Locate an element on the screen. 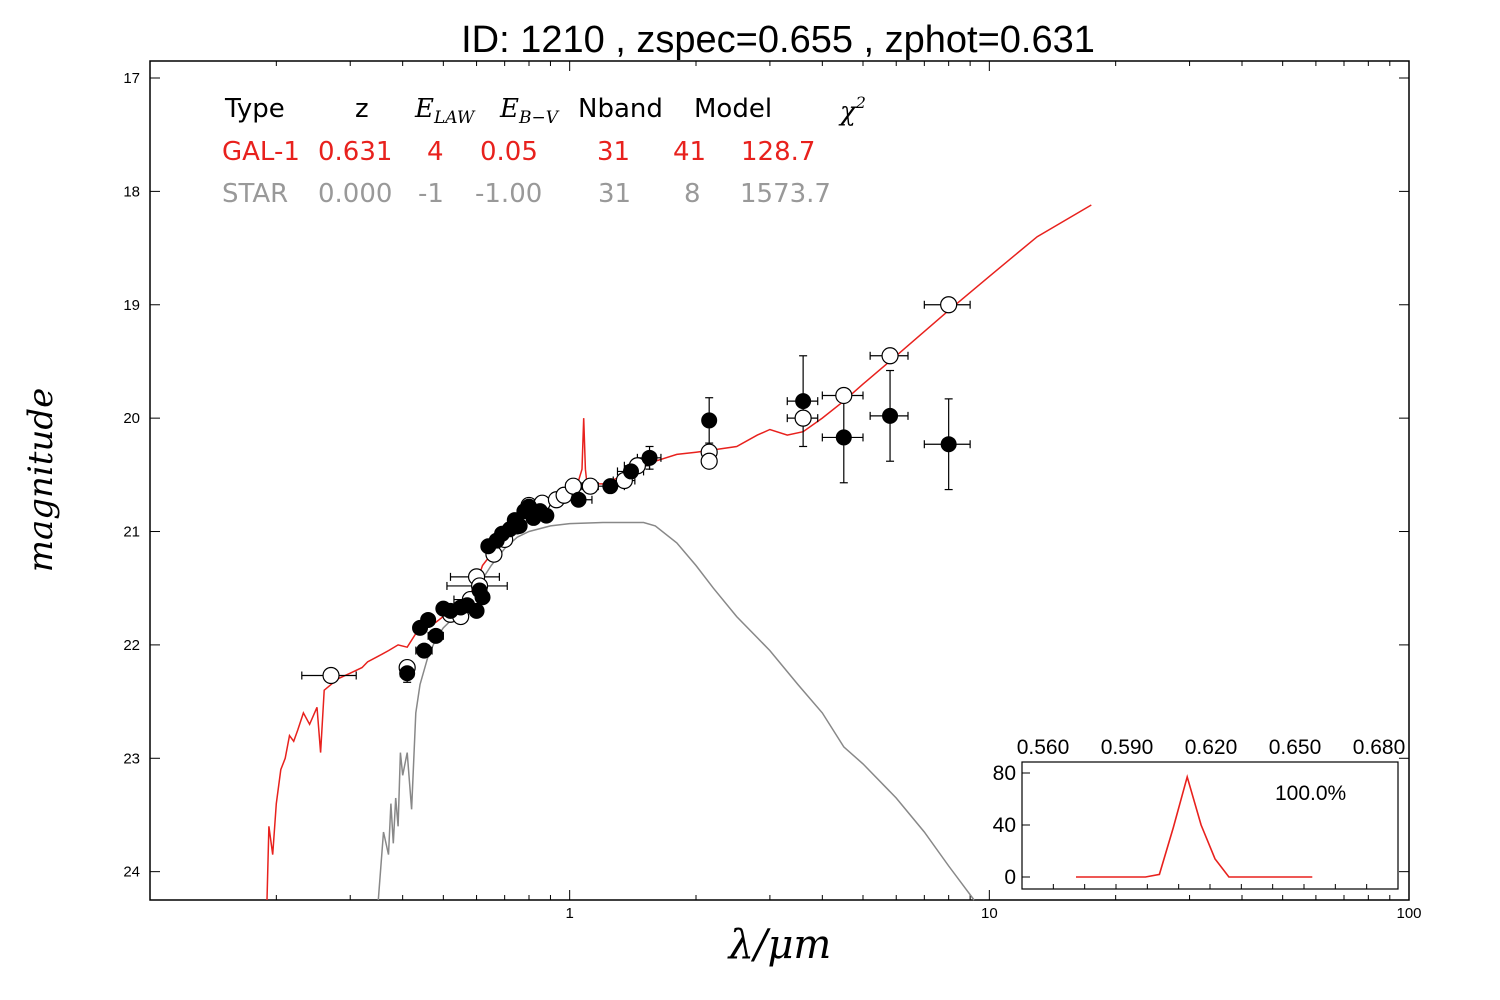  row-type: STAR is located at coordinates (255, 194).